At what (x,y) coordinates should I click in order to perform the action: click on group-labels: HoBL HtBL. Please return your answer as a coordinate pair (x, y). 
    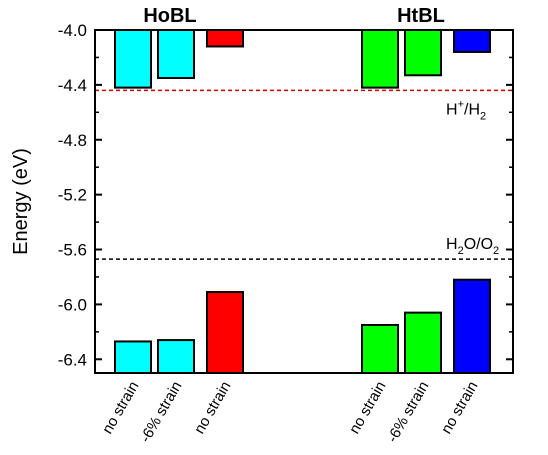
    Looking at the image, I should click on (294, 16).